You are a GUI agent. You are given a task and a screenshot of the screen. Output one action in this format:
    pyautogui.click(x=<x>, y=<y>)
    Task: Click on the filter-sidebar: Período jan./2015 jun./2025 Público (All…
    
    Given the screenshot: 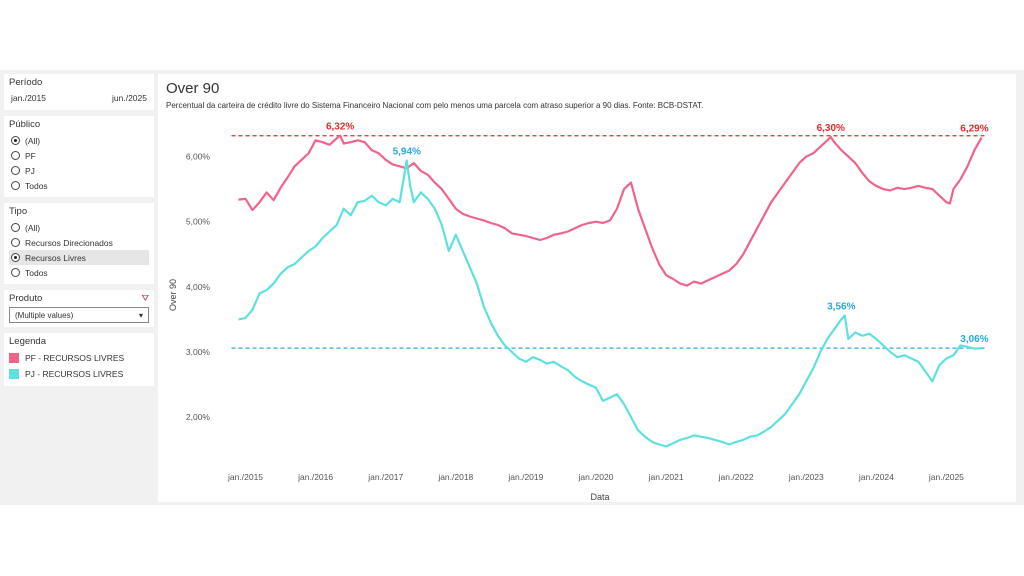 What is the action you would take?
    pyautogui.click(x=79, y=233)
    